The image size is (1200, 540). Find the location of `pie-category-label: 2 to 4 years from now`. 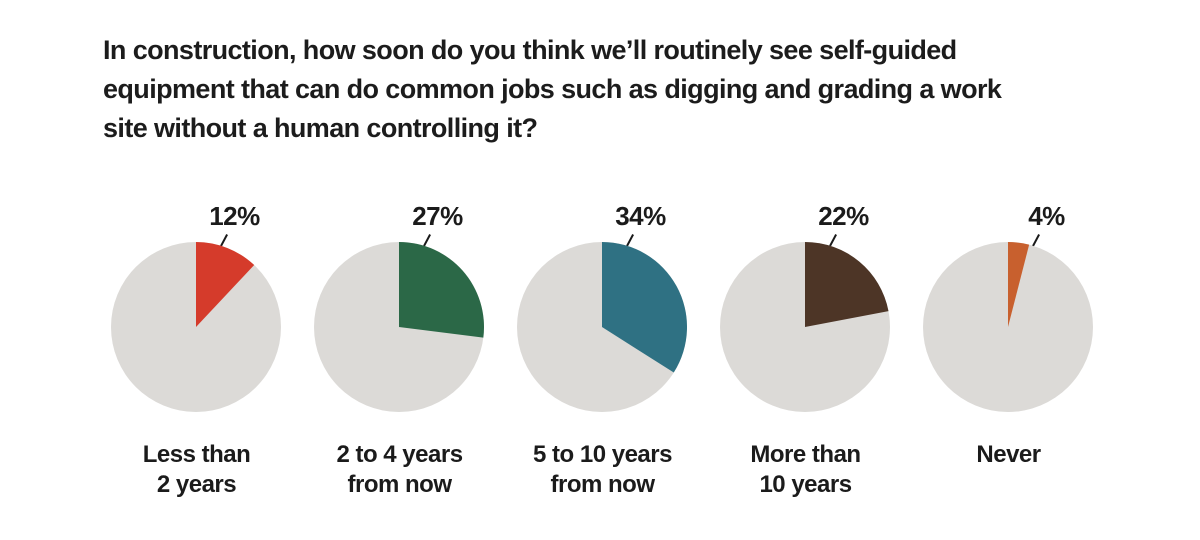

pie-category-label: 2 to 4 years from now is located at coordinates (399, 469).